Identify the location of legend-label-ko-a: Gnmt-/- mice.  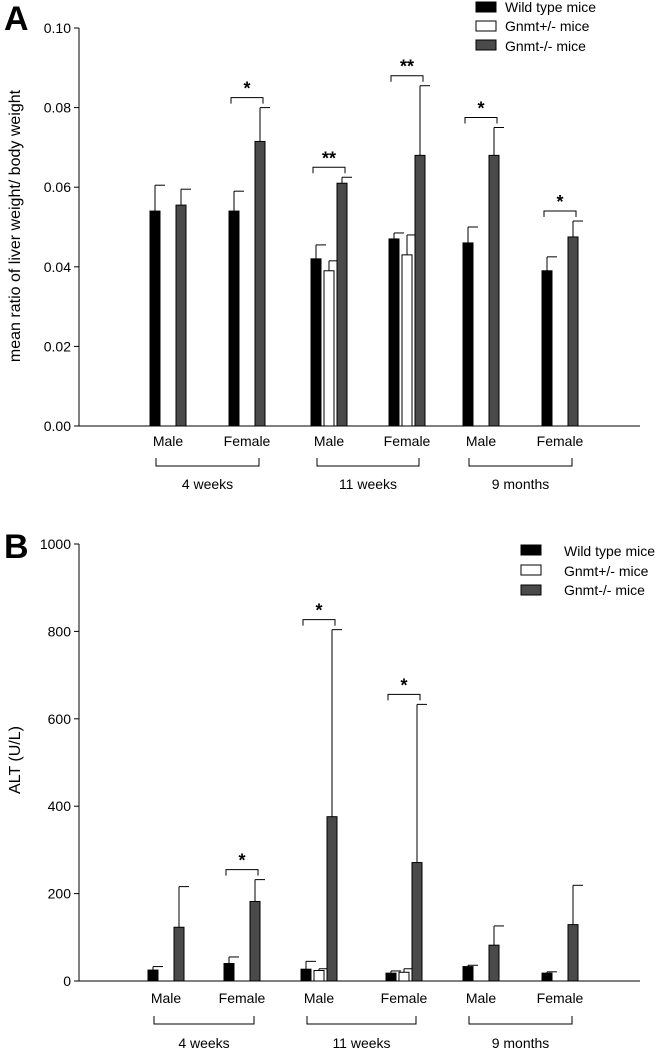
(545, 46).